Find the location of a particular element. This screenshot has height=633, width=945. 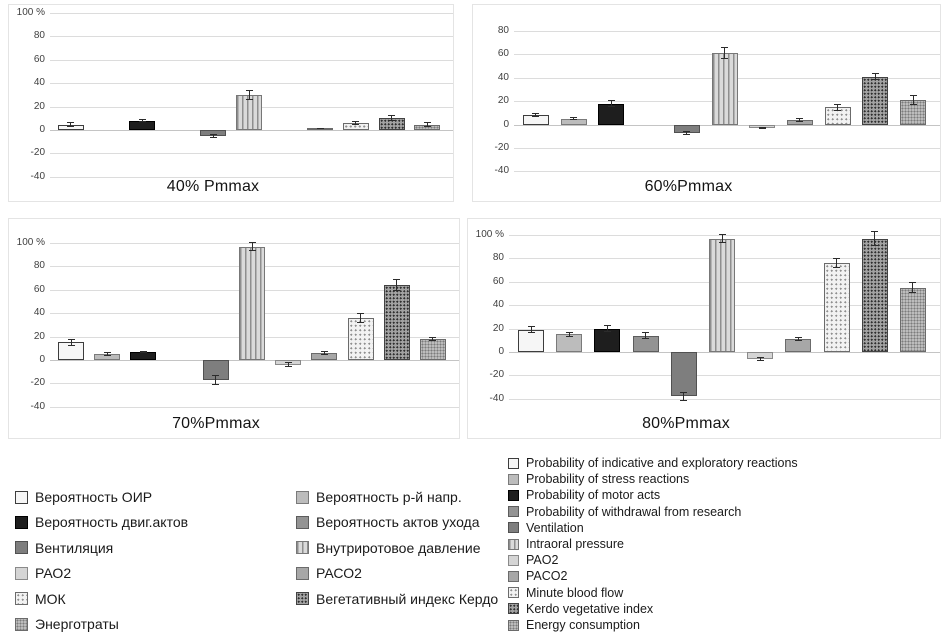

legend-label: Probability of motor acts is located at coordinates (593, 495).